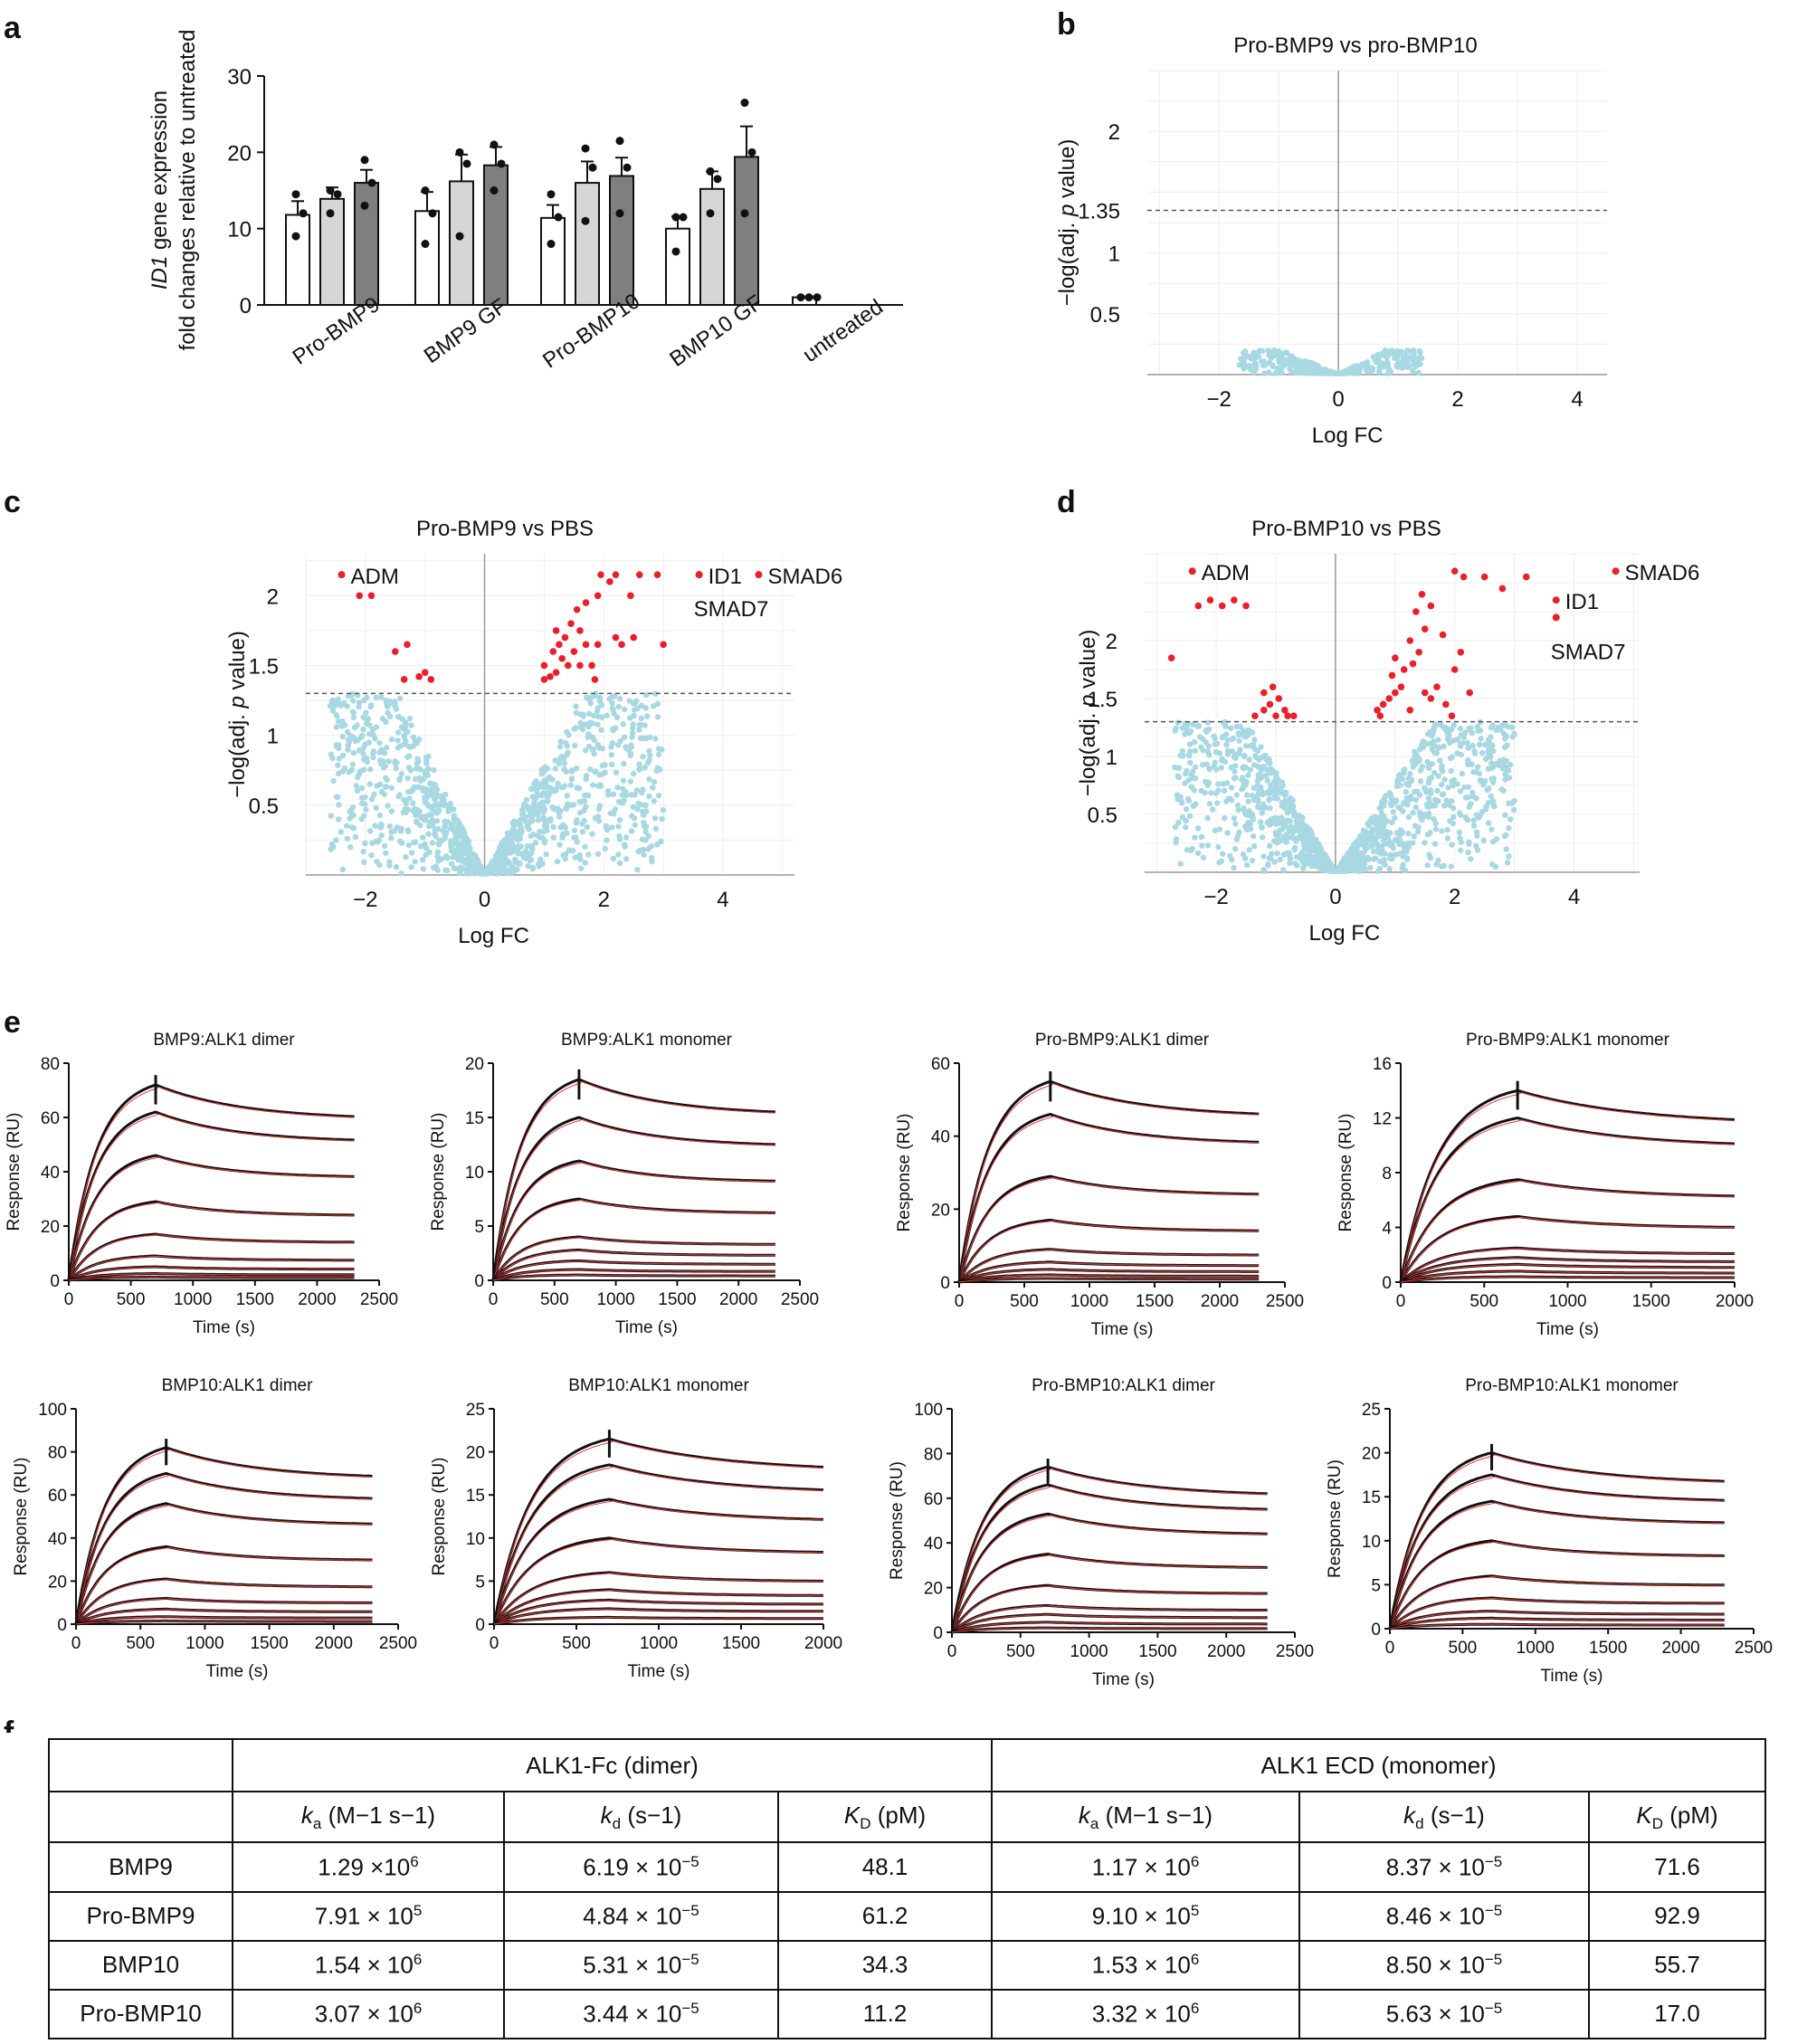 This screenshot has width=1807, height=2044. Describe the element at coordinates (699, 575) in the screenshot. I see `labeled-gene-point` at that location.